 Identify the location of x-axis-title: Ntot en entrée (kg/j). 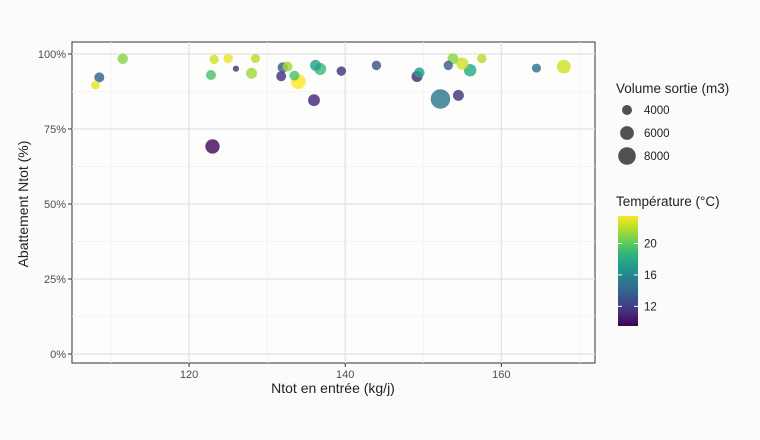
(333, 388).